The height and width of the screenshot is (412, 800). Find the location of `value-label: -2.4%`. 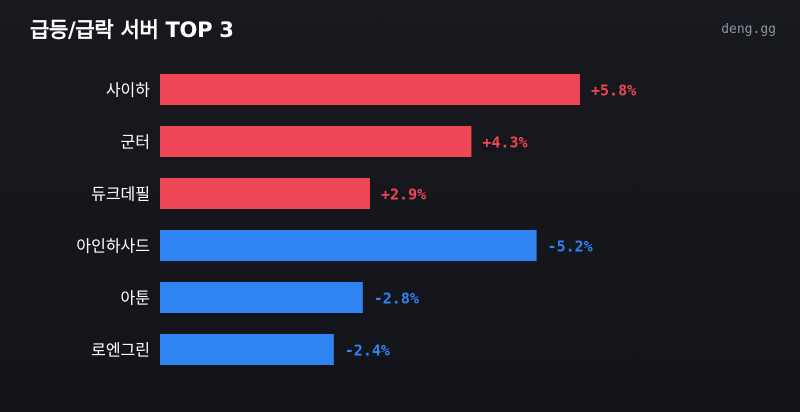

value-label: -2.4% is located at coordinates (367, 351).